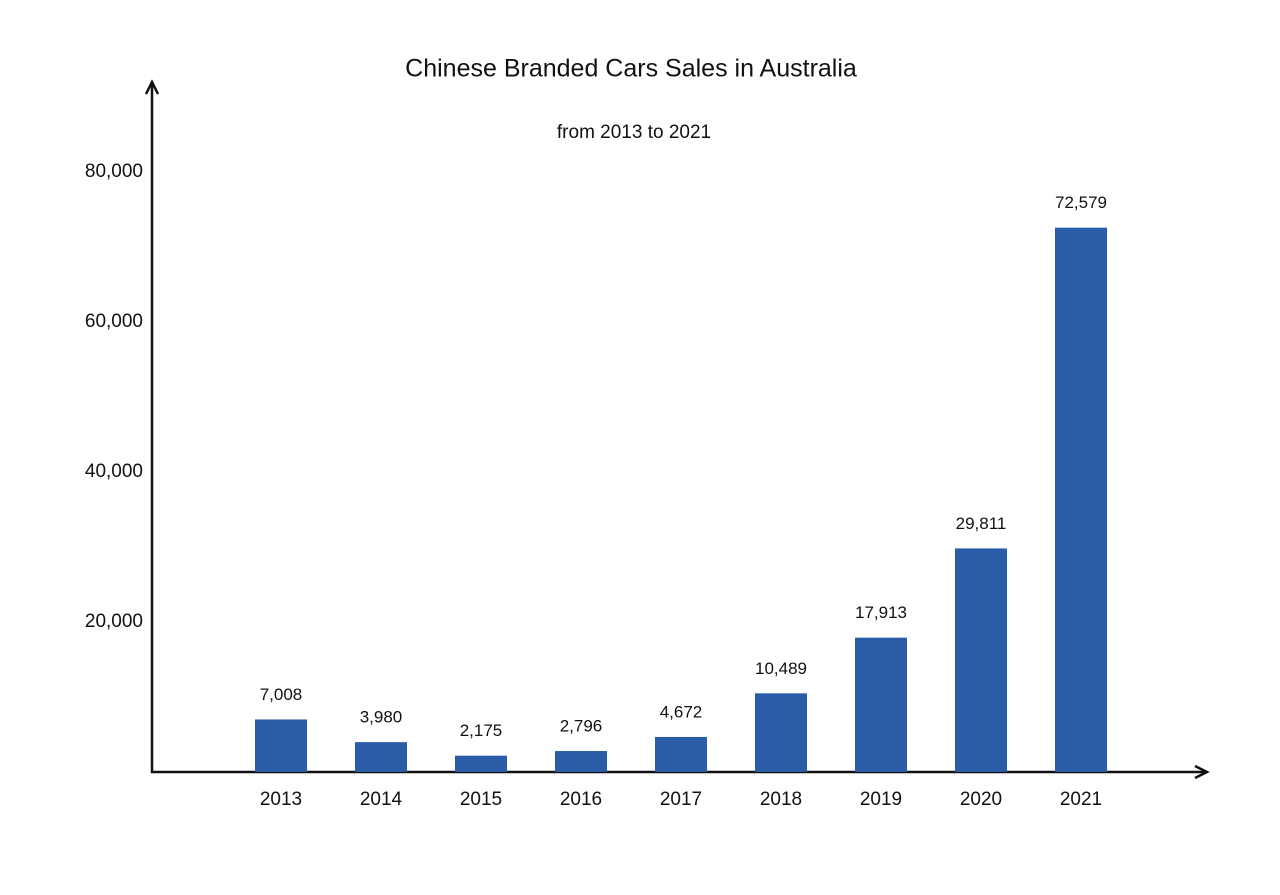  I want to click on value-label: 3,980, so click(381, 717).